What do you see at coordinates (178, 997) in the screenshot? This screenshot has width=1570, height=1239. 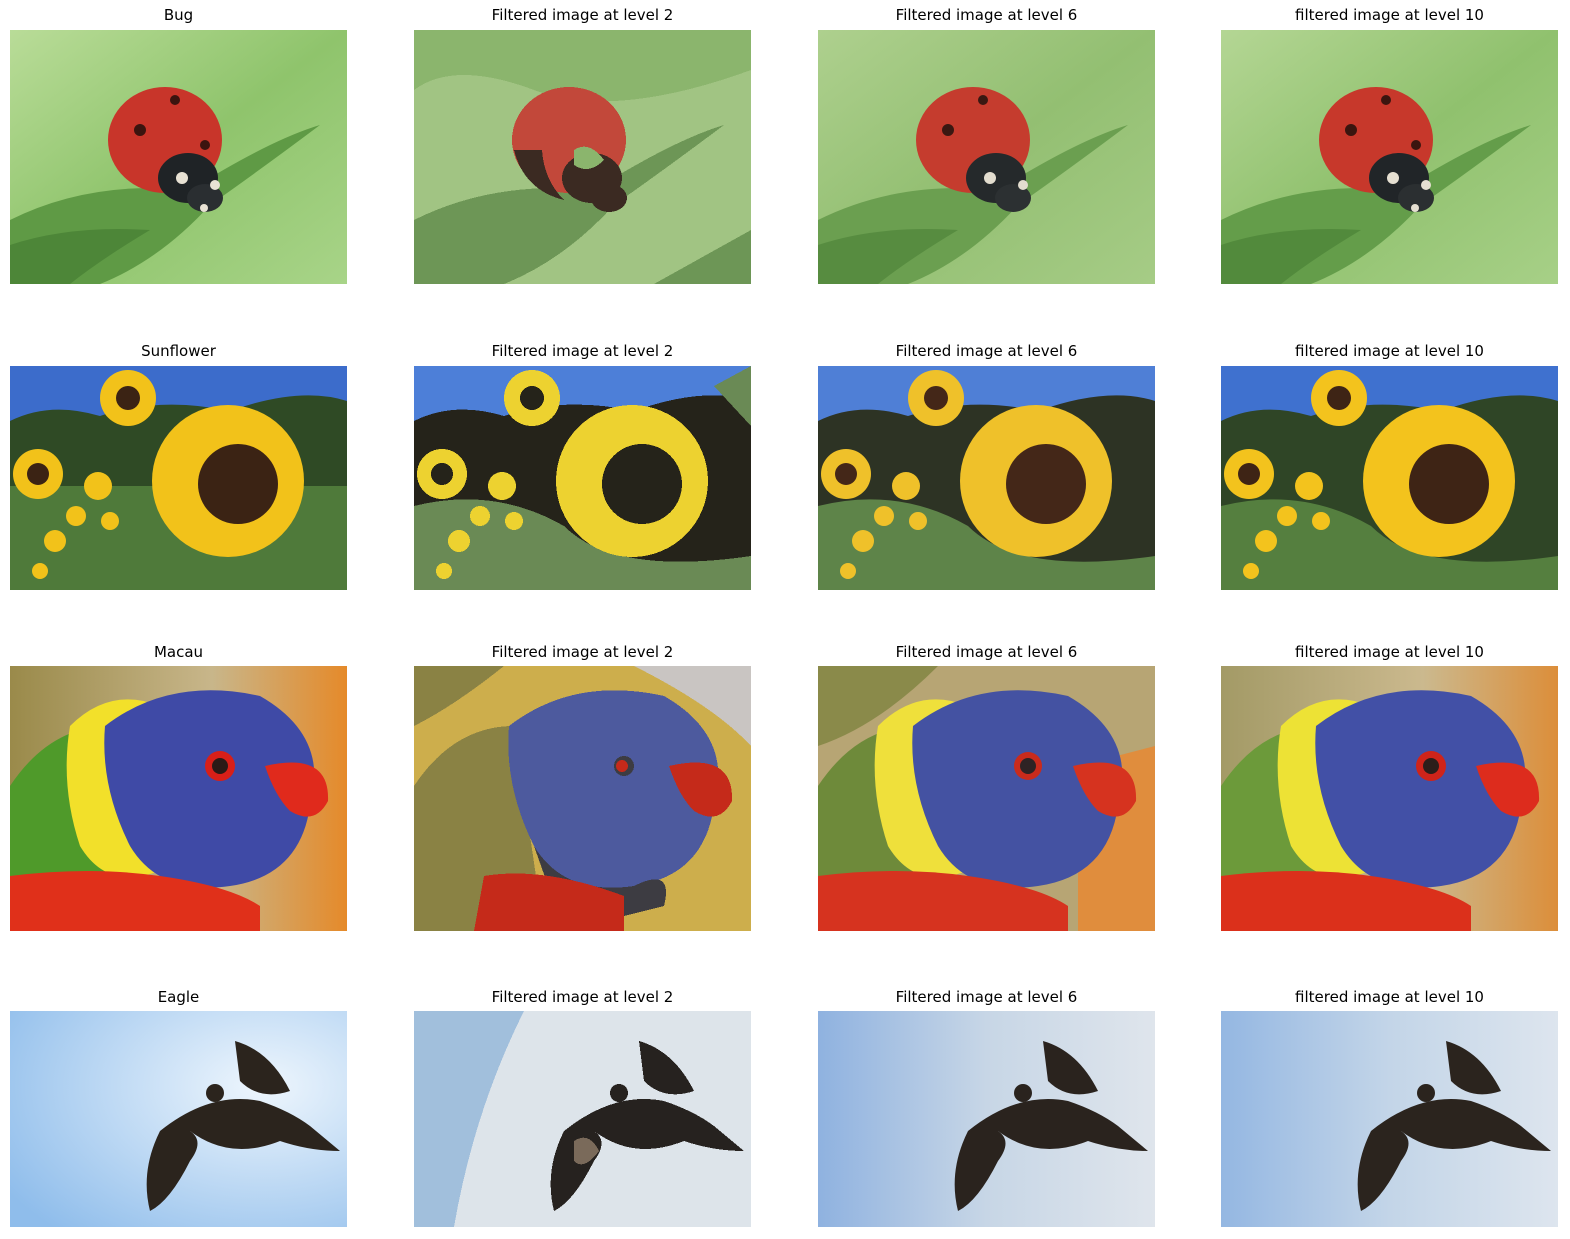 I see `panel-title: Eagle` at bounding box center [178, 997].